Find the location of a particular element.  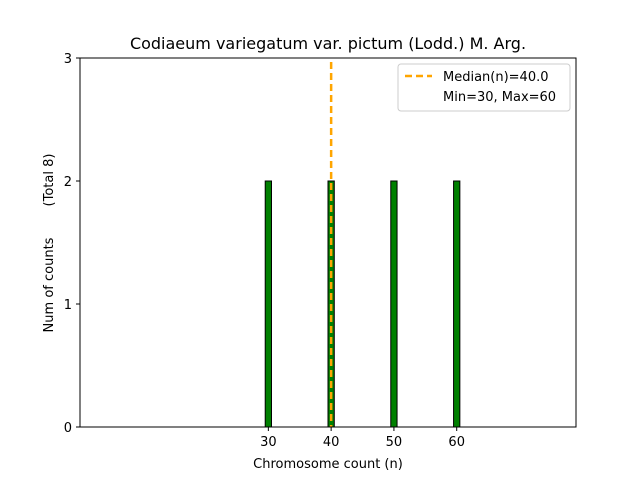

legend: Median(n)=40.0 Min=30, Max=60 is located at coordinates (484, 87).